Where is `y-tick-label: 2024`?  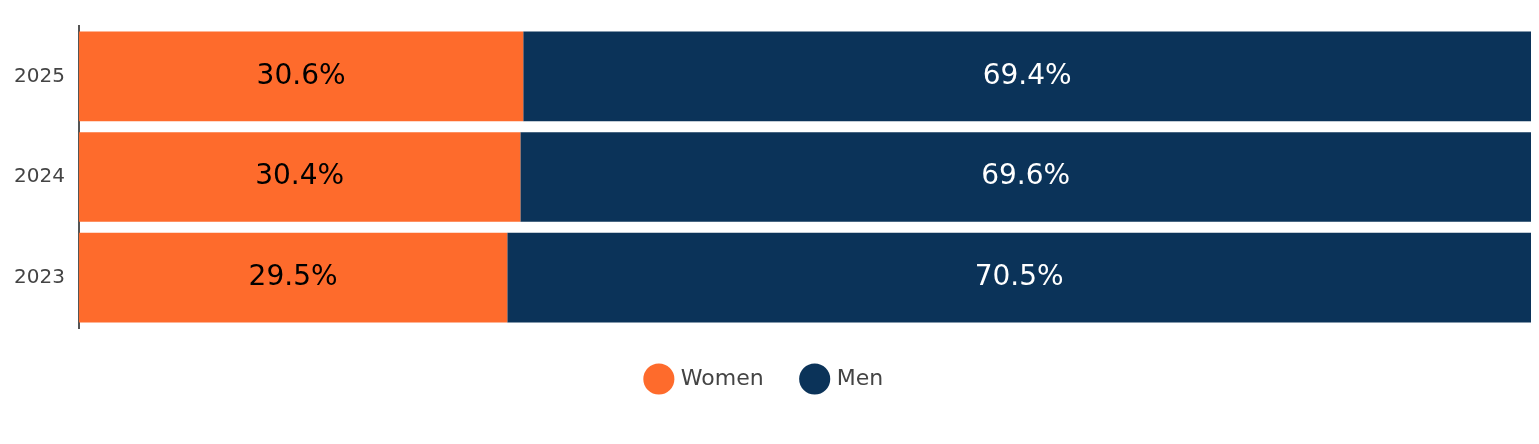
y-tick-label: 2024 is located at coordinates (39, 175).